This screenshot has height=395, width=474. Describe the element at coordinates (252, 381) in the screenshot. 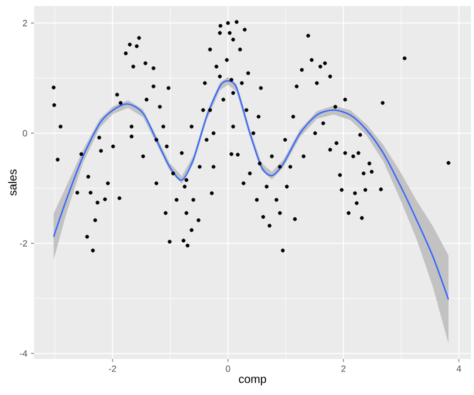

I see `x-axis-title: comp` at that location.